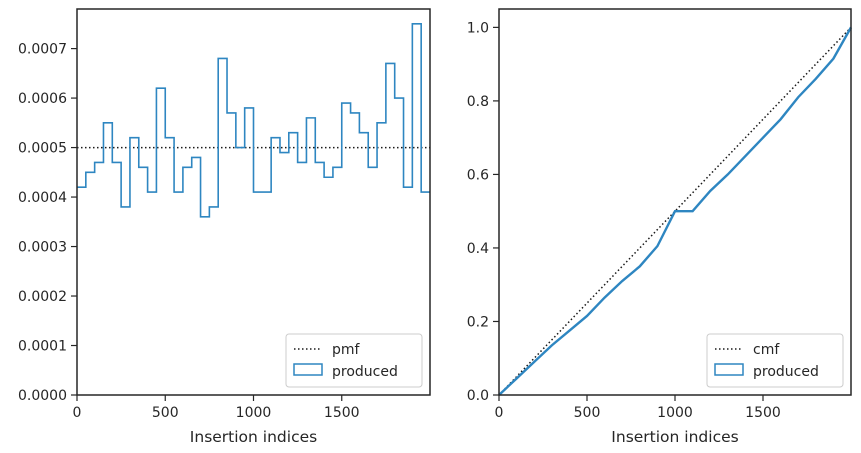 This screenshot has height=453, width=861. Describe the element at coordinates (253, 437) in the screenshot. I see `pmf-x-axis-label: Insertion indices` at that location.